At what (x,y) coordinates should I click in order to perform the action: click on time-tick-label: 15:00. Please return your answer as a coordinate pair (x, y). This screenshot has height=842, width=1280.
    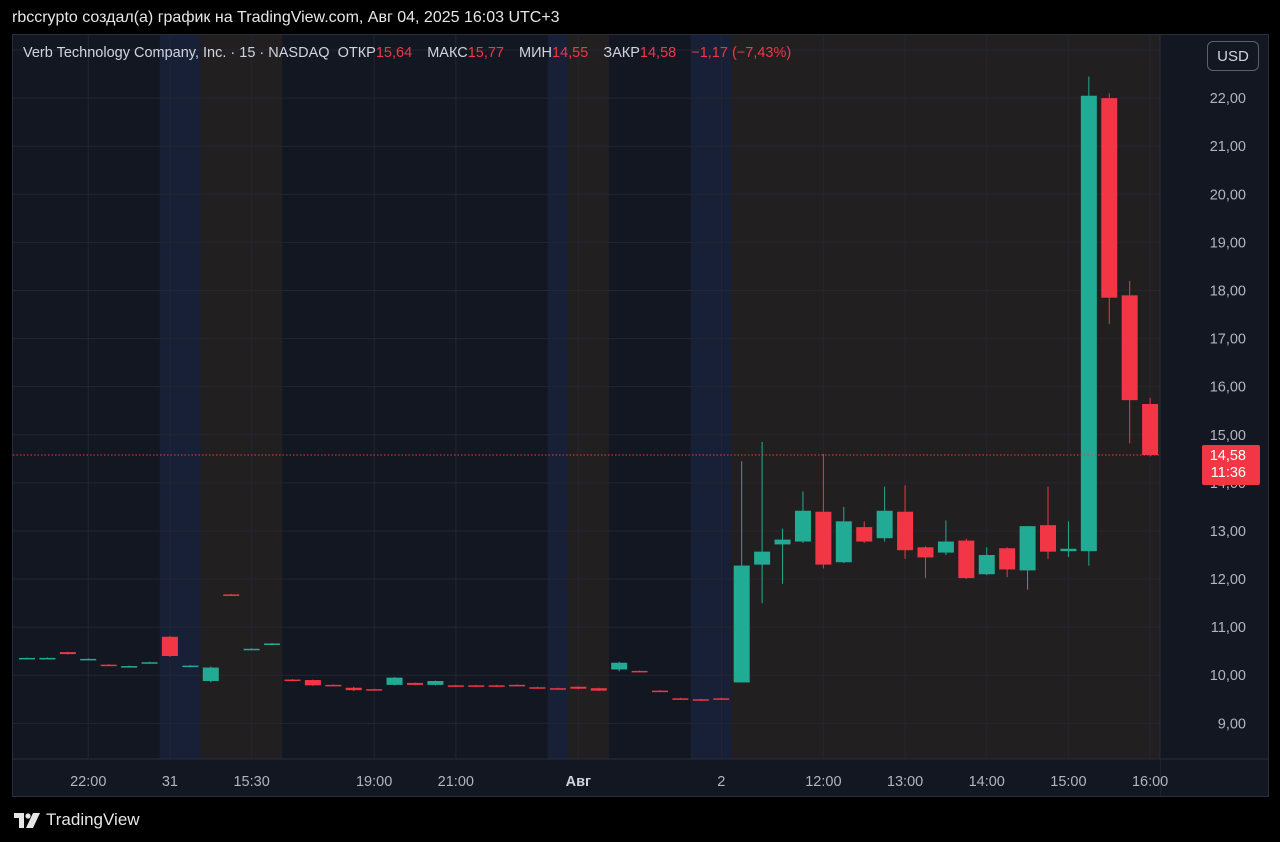
    Looking at the image, I should click on (1068, 782).